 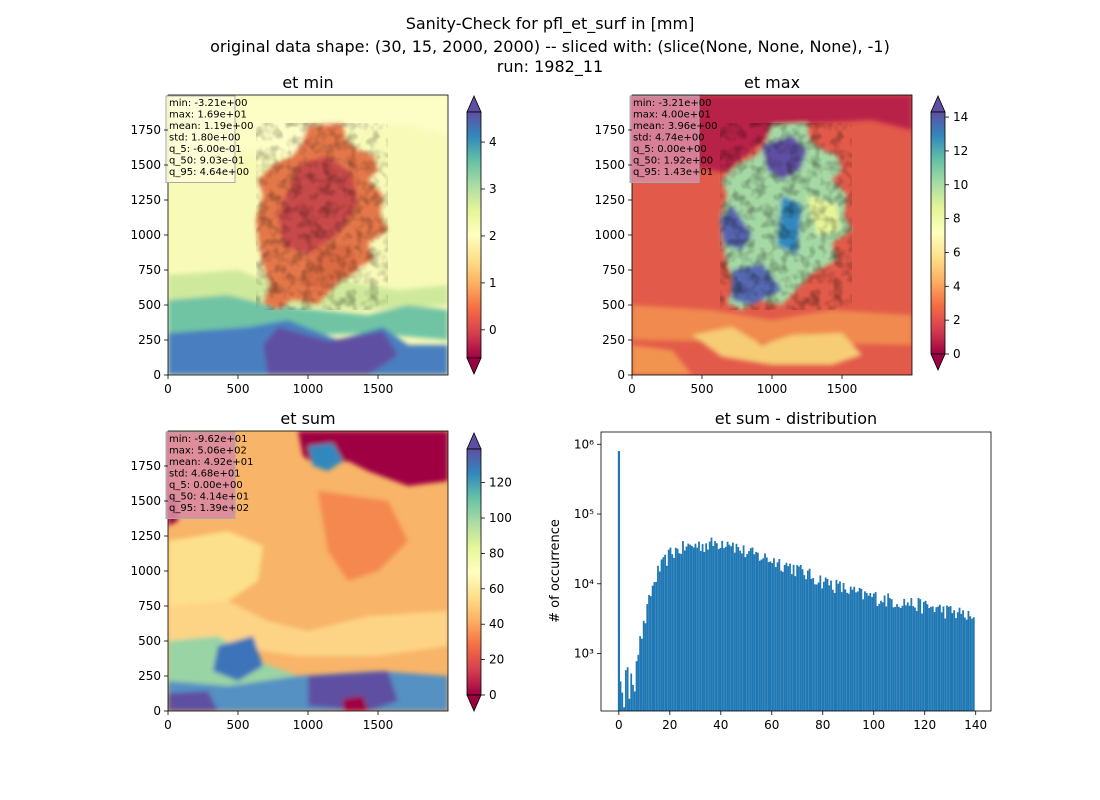 What do you see at coordinates (550, 66) in the screenshot?
I see `figure-title-line-3: run: 1982_11` at bounding box center [550, 66].